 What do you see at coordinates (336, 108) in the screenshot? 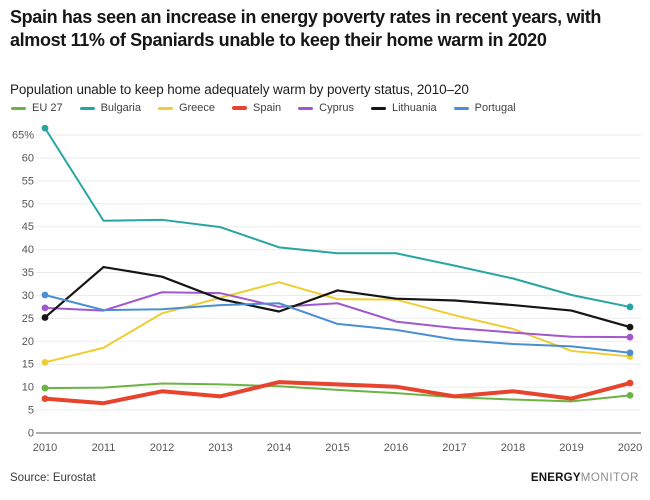
I see `legend-item-label: Cyprus` at bounding box center [336, 108].